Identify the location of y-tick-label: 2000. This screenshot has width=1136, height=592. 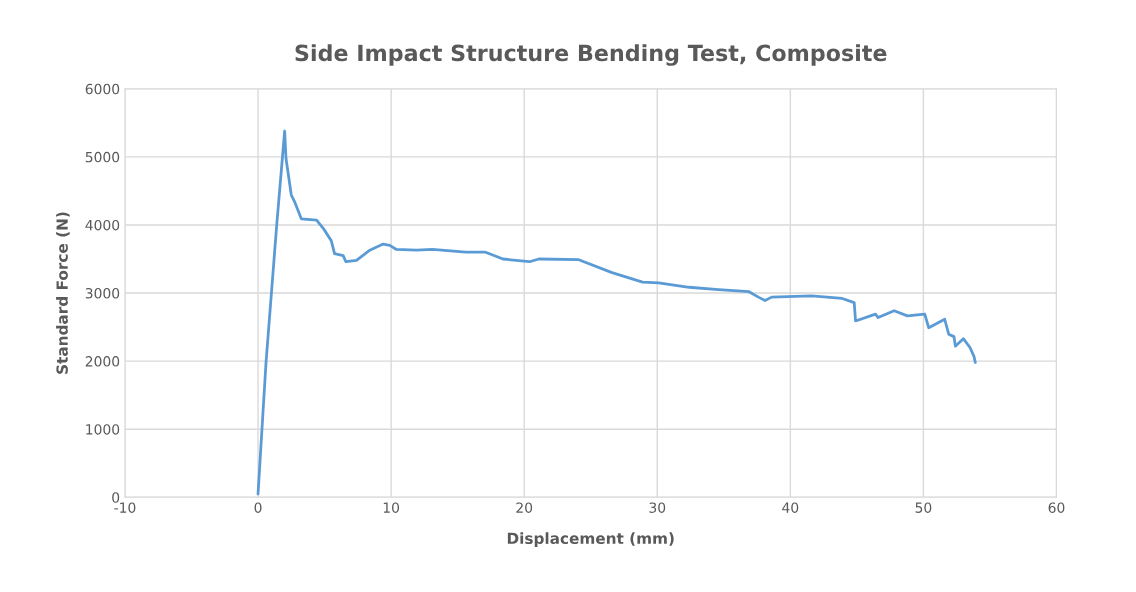
(102, 361).